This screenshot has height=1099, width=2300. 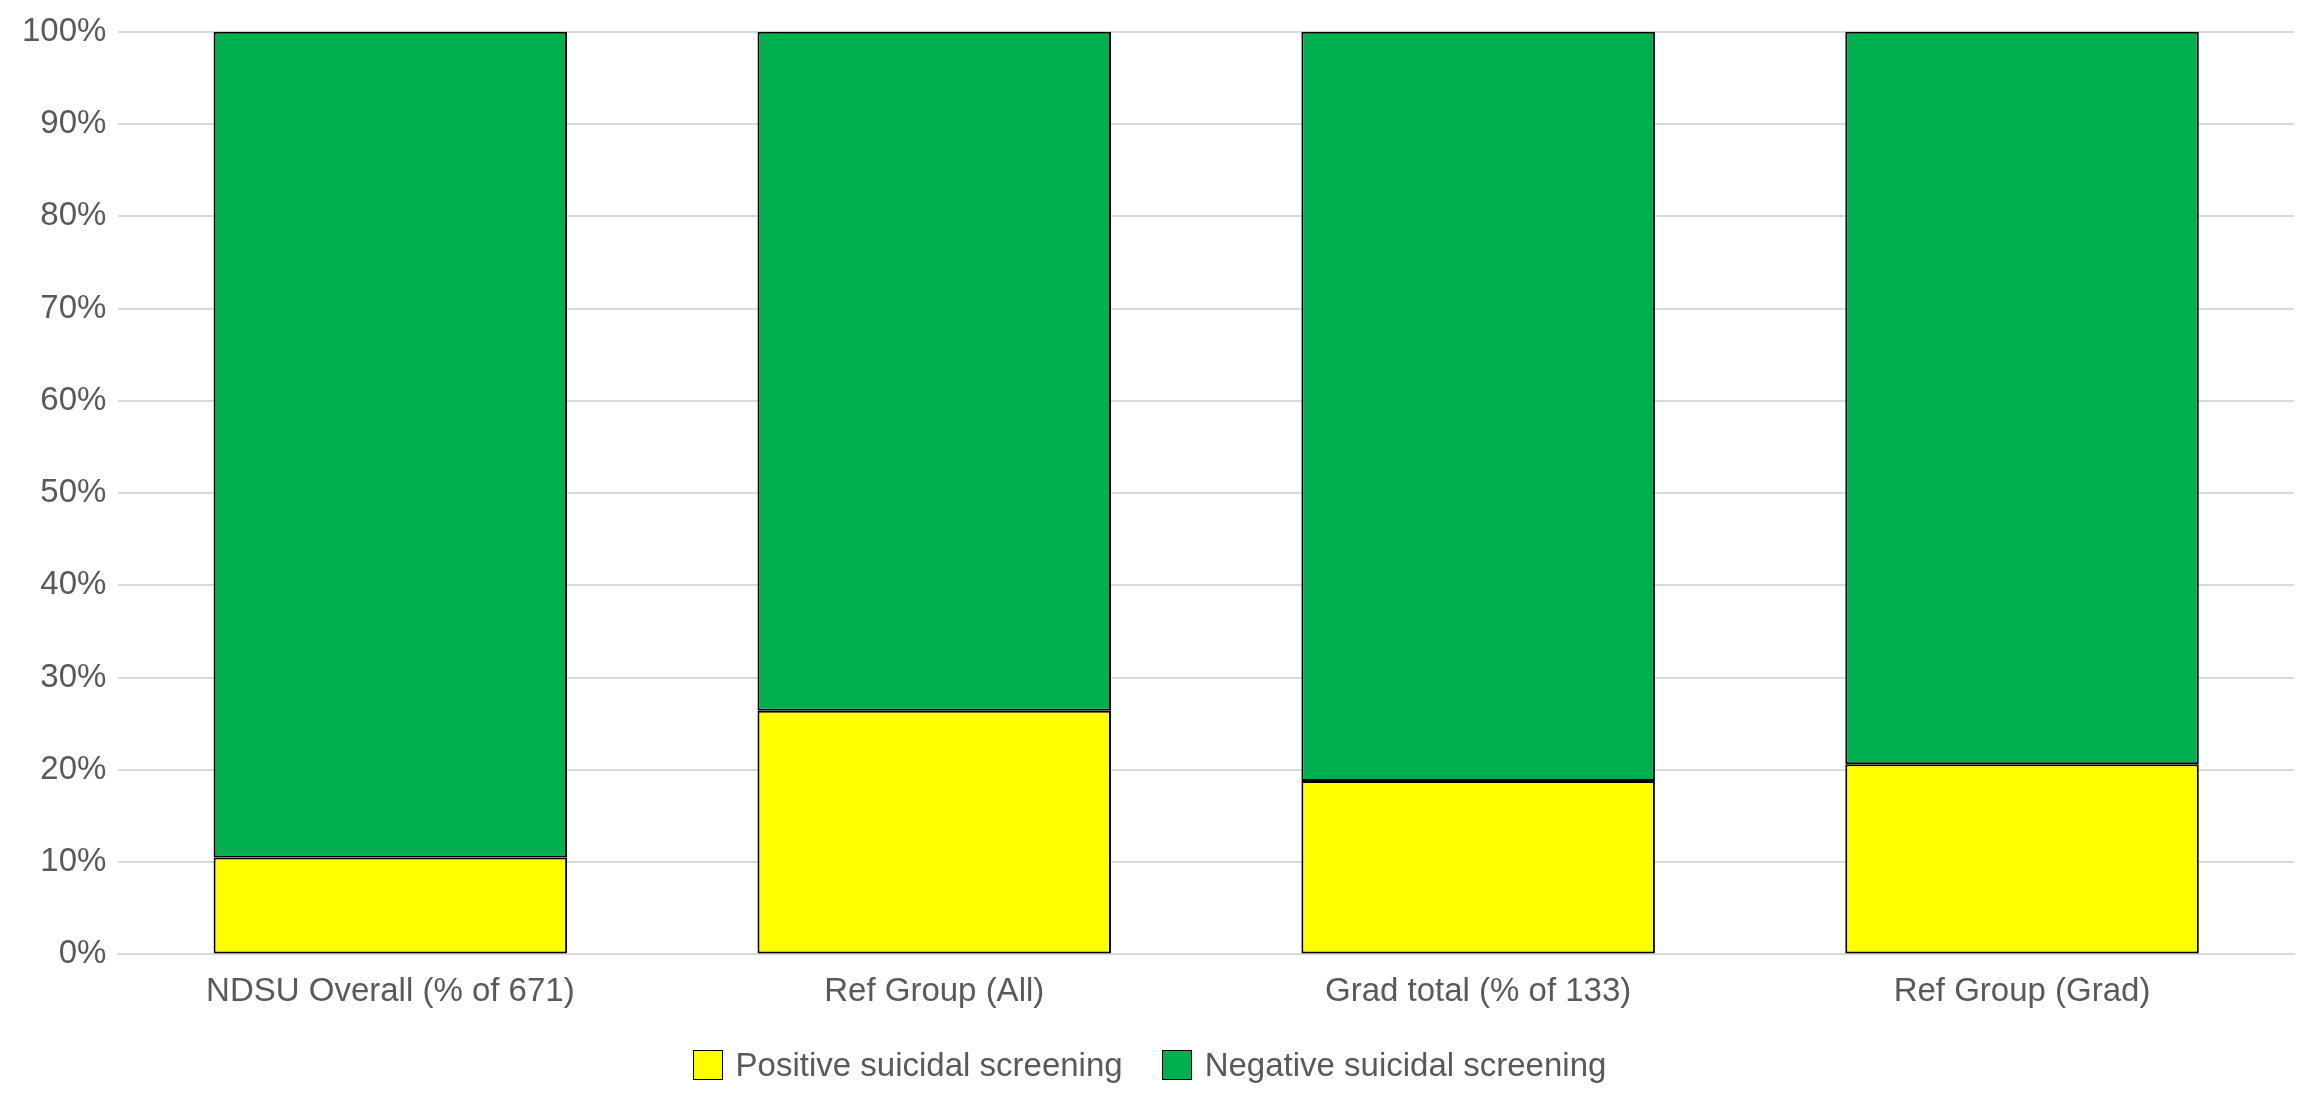 I want to click on y-tick-label: 70%, so click(x=73, y=306).